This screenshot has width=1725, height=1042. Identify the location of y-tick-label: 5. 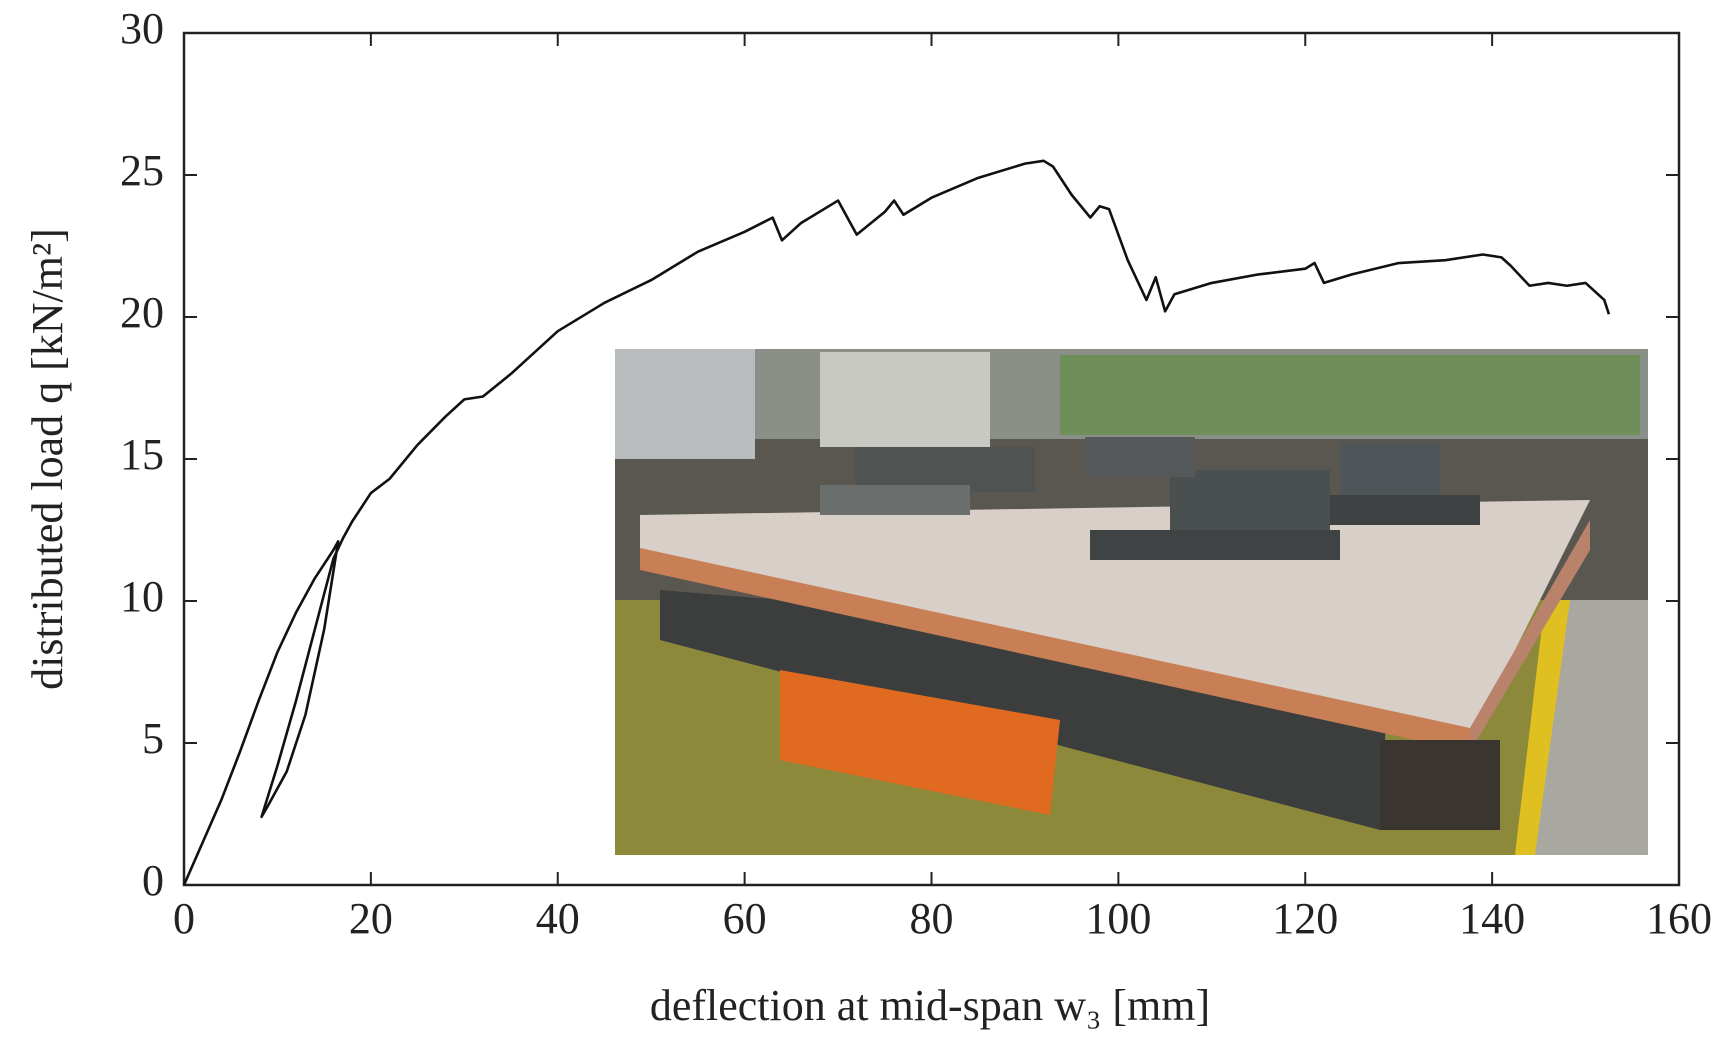
(153, 738).